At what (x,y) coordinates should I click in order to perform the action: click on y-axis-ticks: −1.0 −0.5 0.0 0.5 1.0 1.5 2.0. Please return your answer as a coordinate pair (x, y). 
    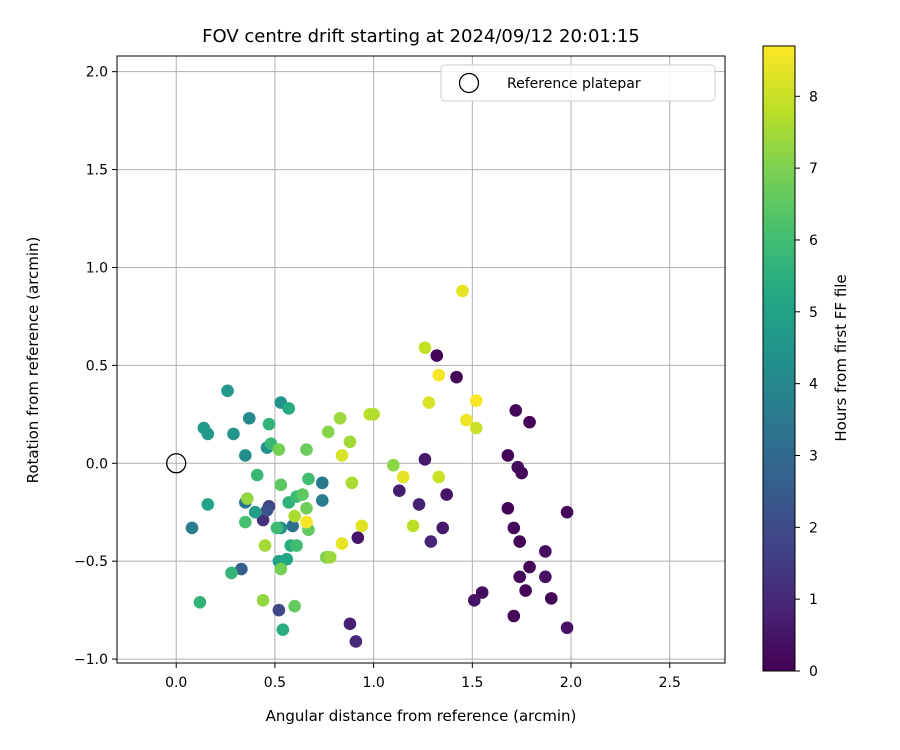
    Looking at the image, I should click on (95, 366).